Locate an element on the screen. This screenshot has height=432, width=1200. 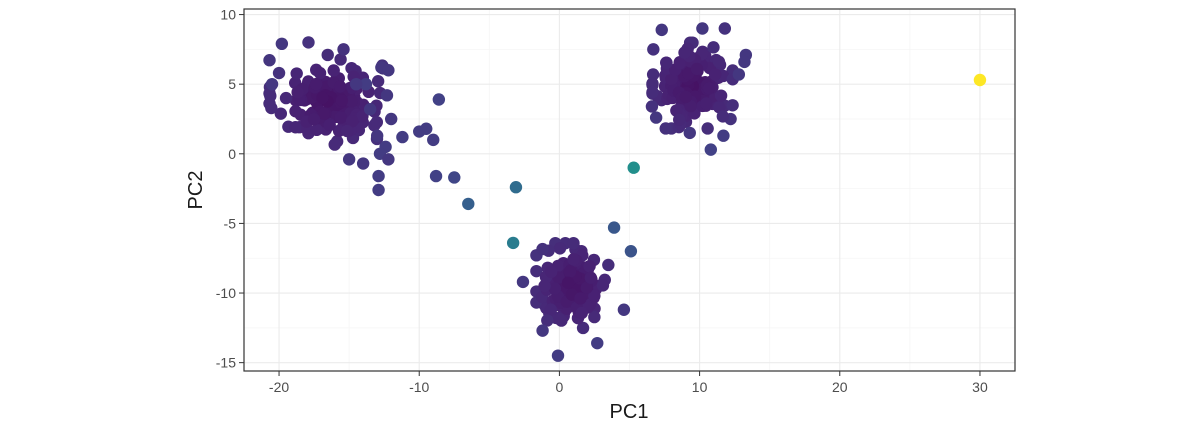
y-tick-label: -10 is located at coordinates (226, 293).